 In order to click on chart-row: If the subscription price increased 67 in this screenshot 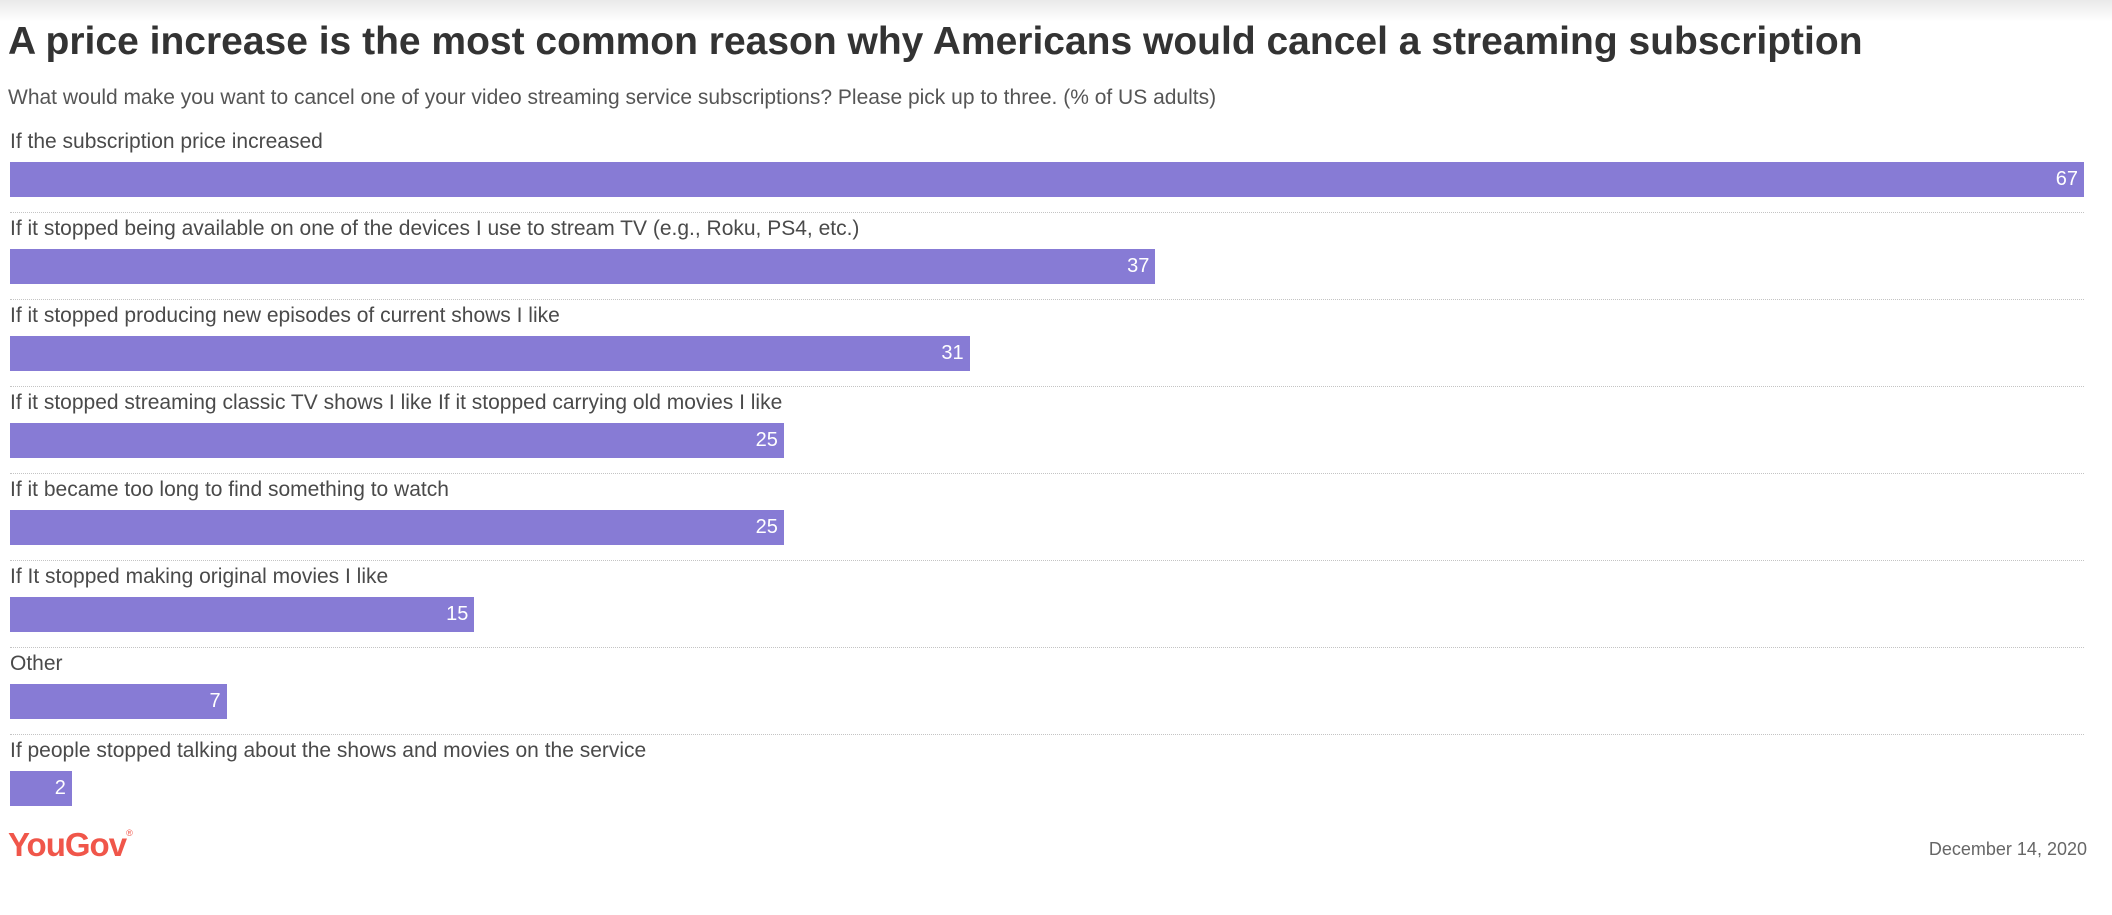, I will do `click(1047, 169)`.